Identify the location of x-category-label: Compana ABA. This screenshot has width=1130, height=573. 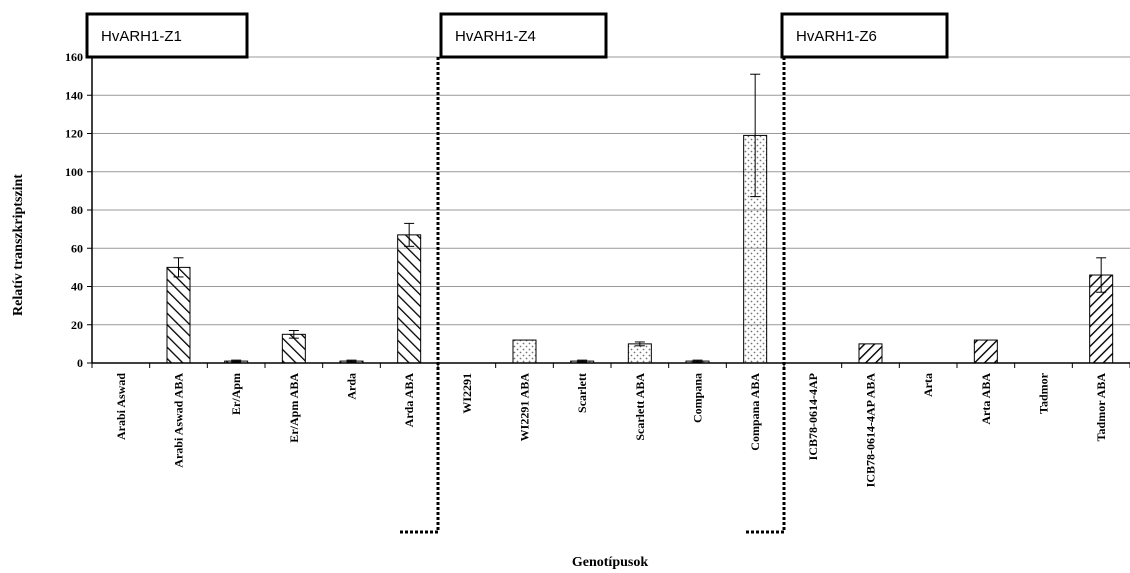
(755, 412).